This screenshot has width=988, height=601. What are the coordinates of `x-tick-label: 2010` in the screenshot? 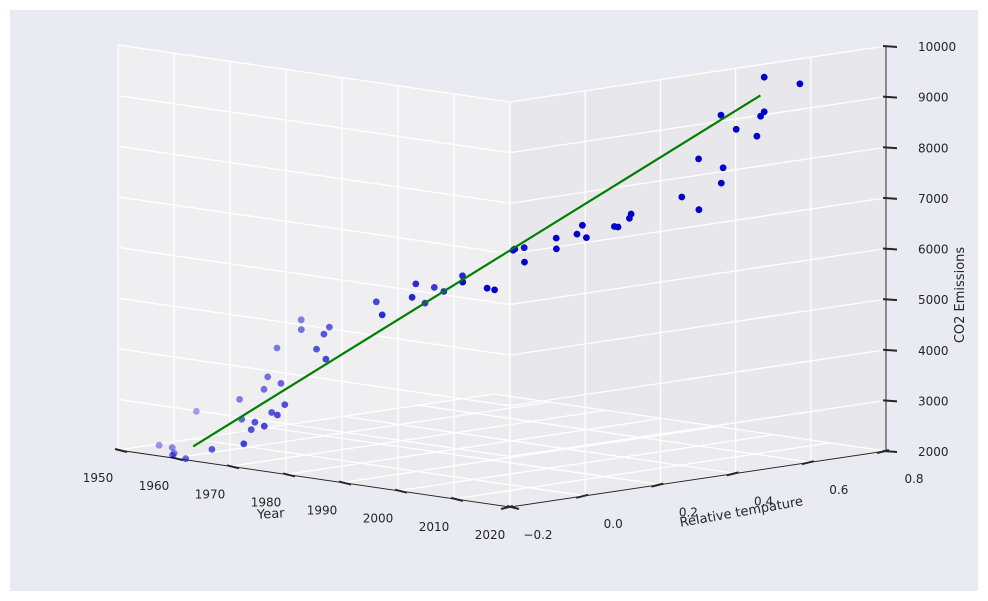 It's located at (434, 527).